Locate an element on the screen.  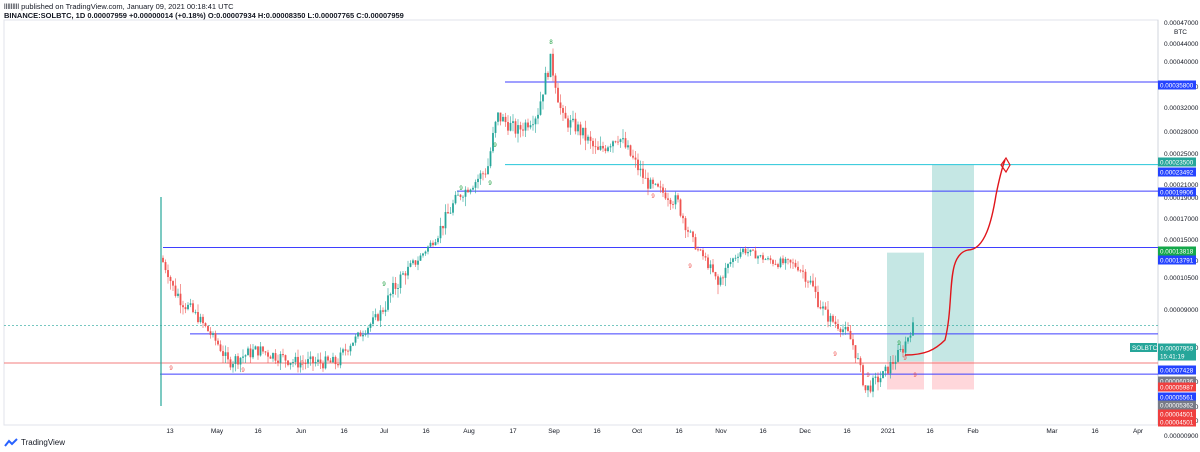
price-tag-text: 0.00005561 is located at coordinates (1177, 398).